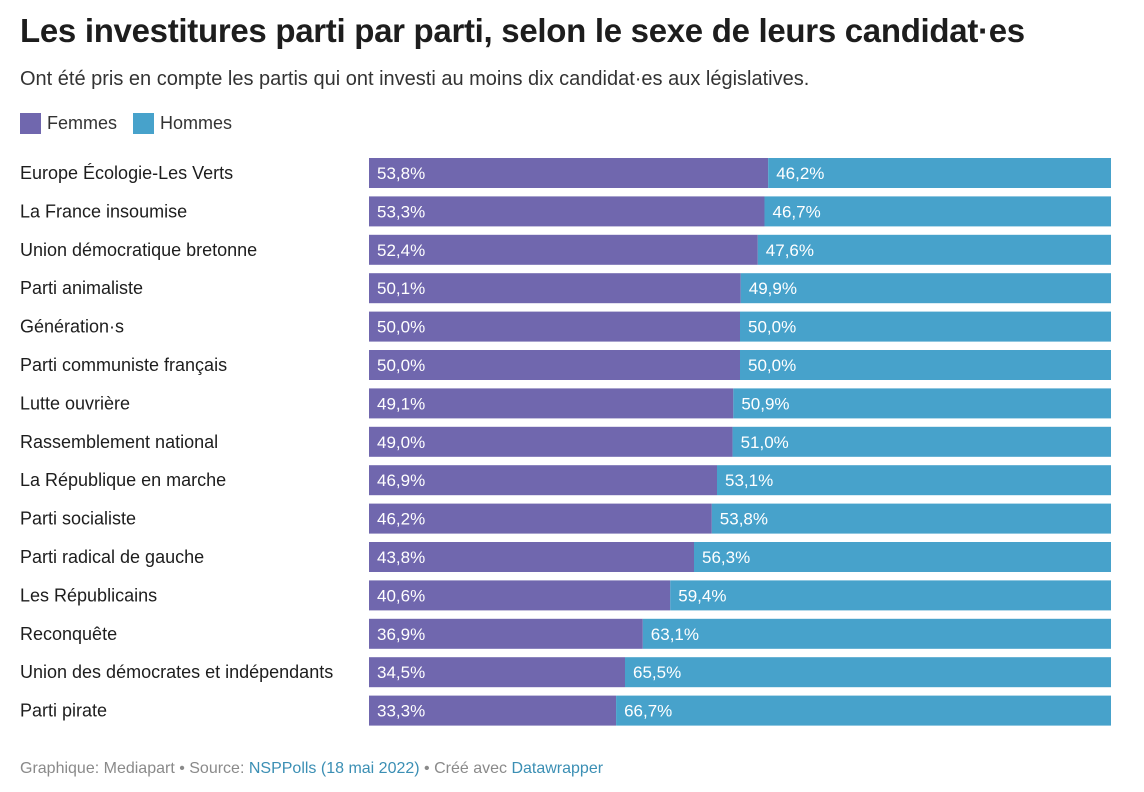 This screenshot has height=792, width=1144. What do you see at coordinates (497, 672) in the screenshot?
I see `bar-femmes-union-des-democrates-et-independants` at bounding box center [497, 672].